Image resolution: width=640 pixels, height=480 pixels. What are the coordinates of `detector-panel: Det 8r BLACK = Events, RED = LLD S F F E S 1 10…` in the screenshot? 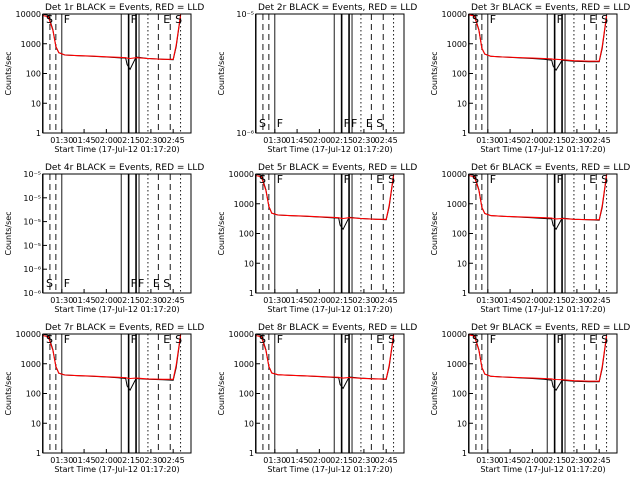 It's located at (319, 400).